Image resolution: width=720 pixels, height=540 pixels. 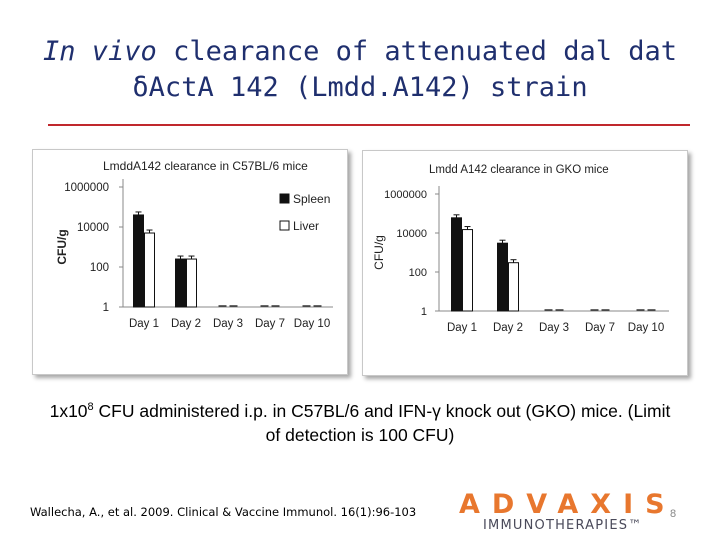 I want to click on chart-title: LmddA142 clearance in C57BL/6 mice, so click(x=205, y=166).